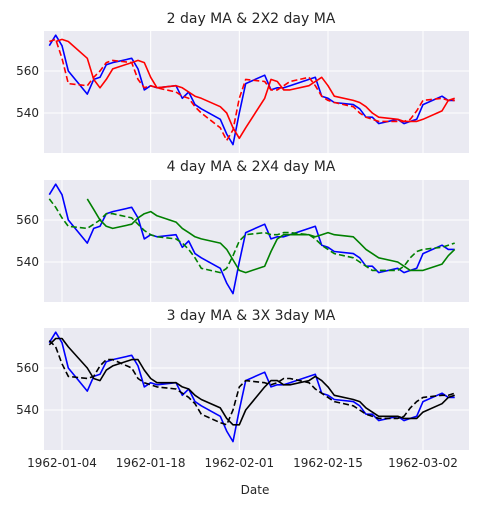 This screenshot has width=478, height=511. What do you see at coordinates (251, 167) in the screenshot?
I see `panel-2-title: 4 day MA & 2X4 day MA` at bounding box center [251, 167].